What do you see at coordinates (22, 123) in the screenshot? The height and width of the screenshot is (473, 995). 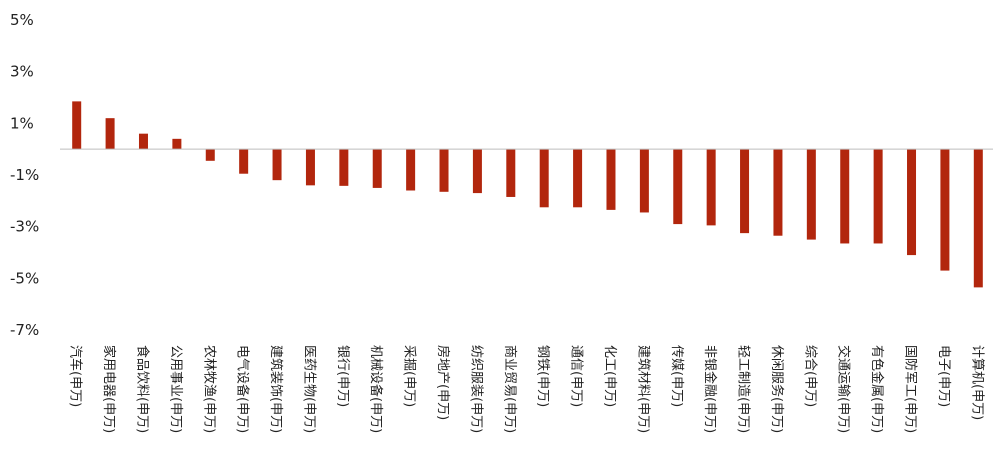 I see `y-tick-label: 1%` at bounding box center [22, 123].